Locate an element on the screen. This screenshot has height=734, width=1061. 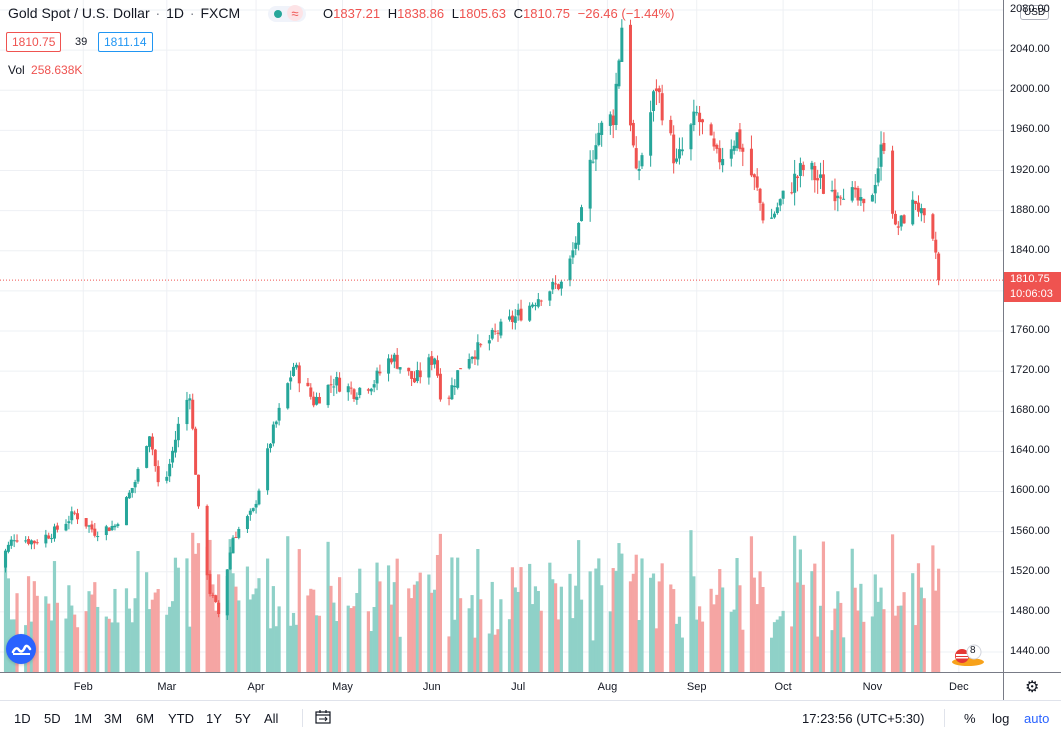
percent-scale-button: % is located at coordinates (970, 718).